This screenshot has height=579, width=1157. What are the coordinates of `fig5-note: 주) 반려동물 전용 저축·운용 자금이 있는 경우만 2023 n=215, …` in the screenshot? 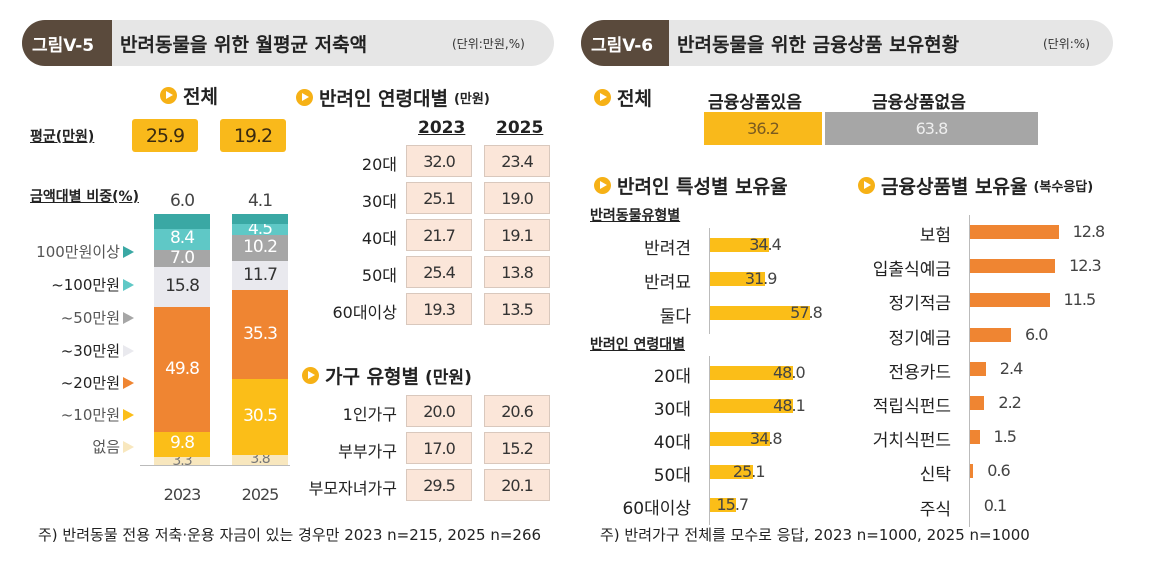 It's located at (290, 535).